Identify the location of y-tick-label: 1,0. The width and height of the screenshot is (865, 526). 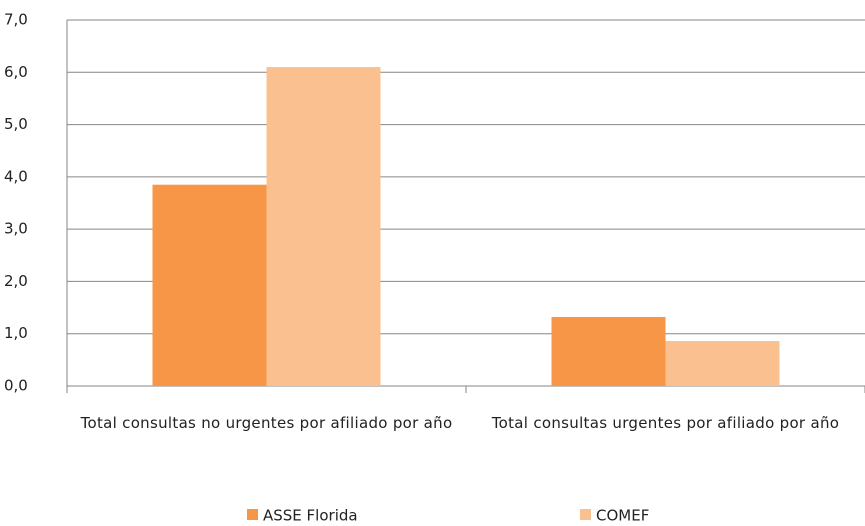
(16, 333).